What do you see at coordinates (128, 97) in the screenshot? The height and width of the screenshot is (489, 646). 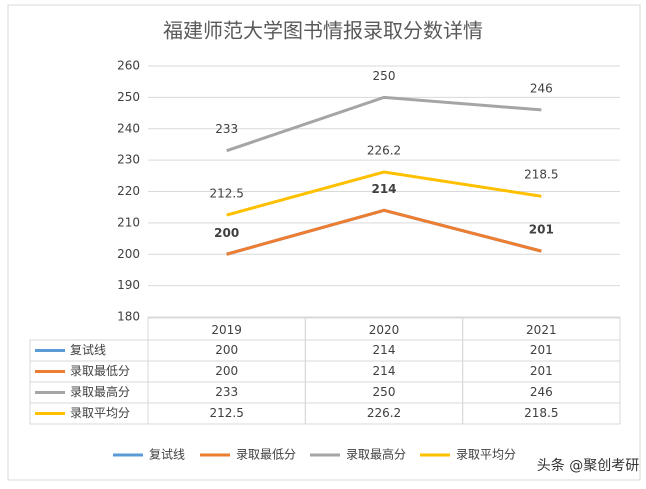 I see `y-tick-label: 250` at bounding box center [128, 97].